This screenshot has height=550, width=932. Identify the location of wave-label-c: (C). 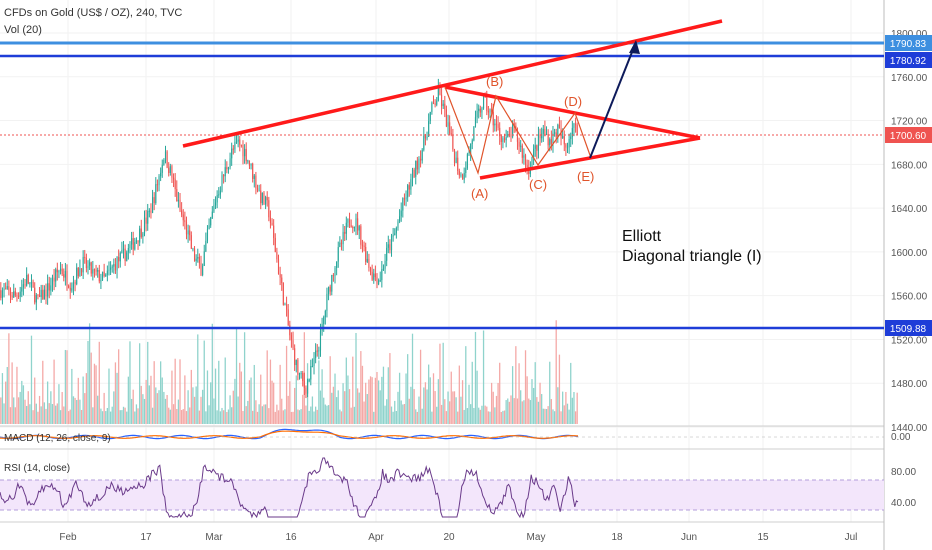
(538, 184).